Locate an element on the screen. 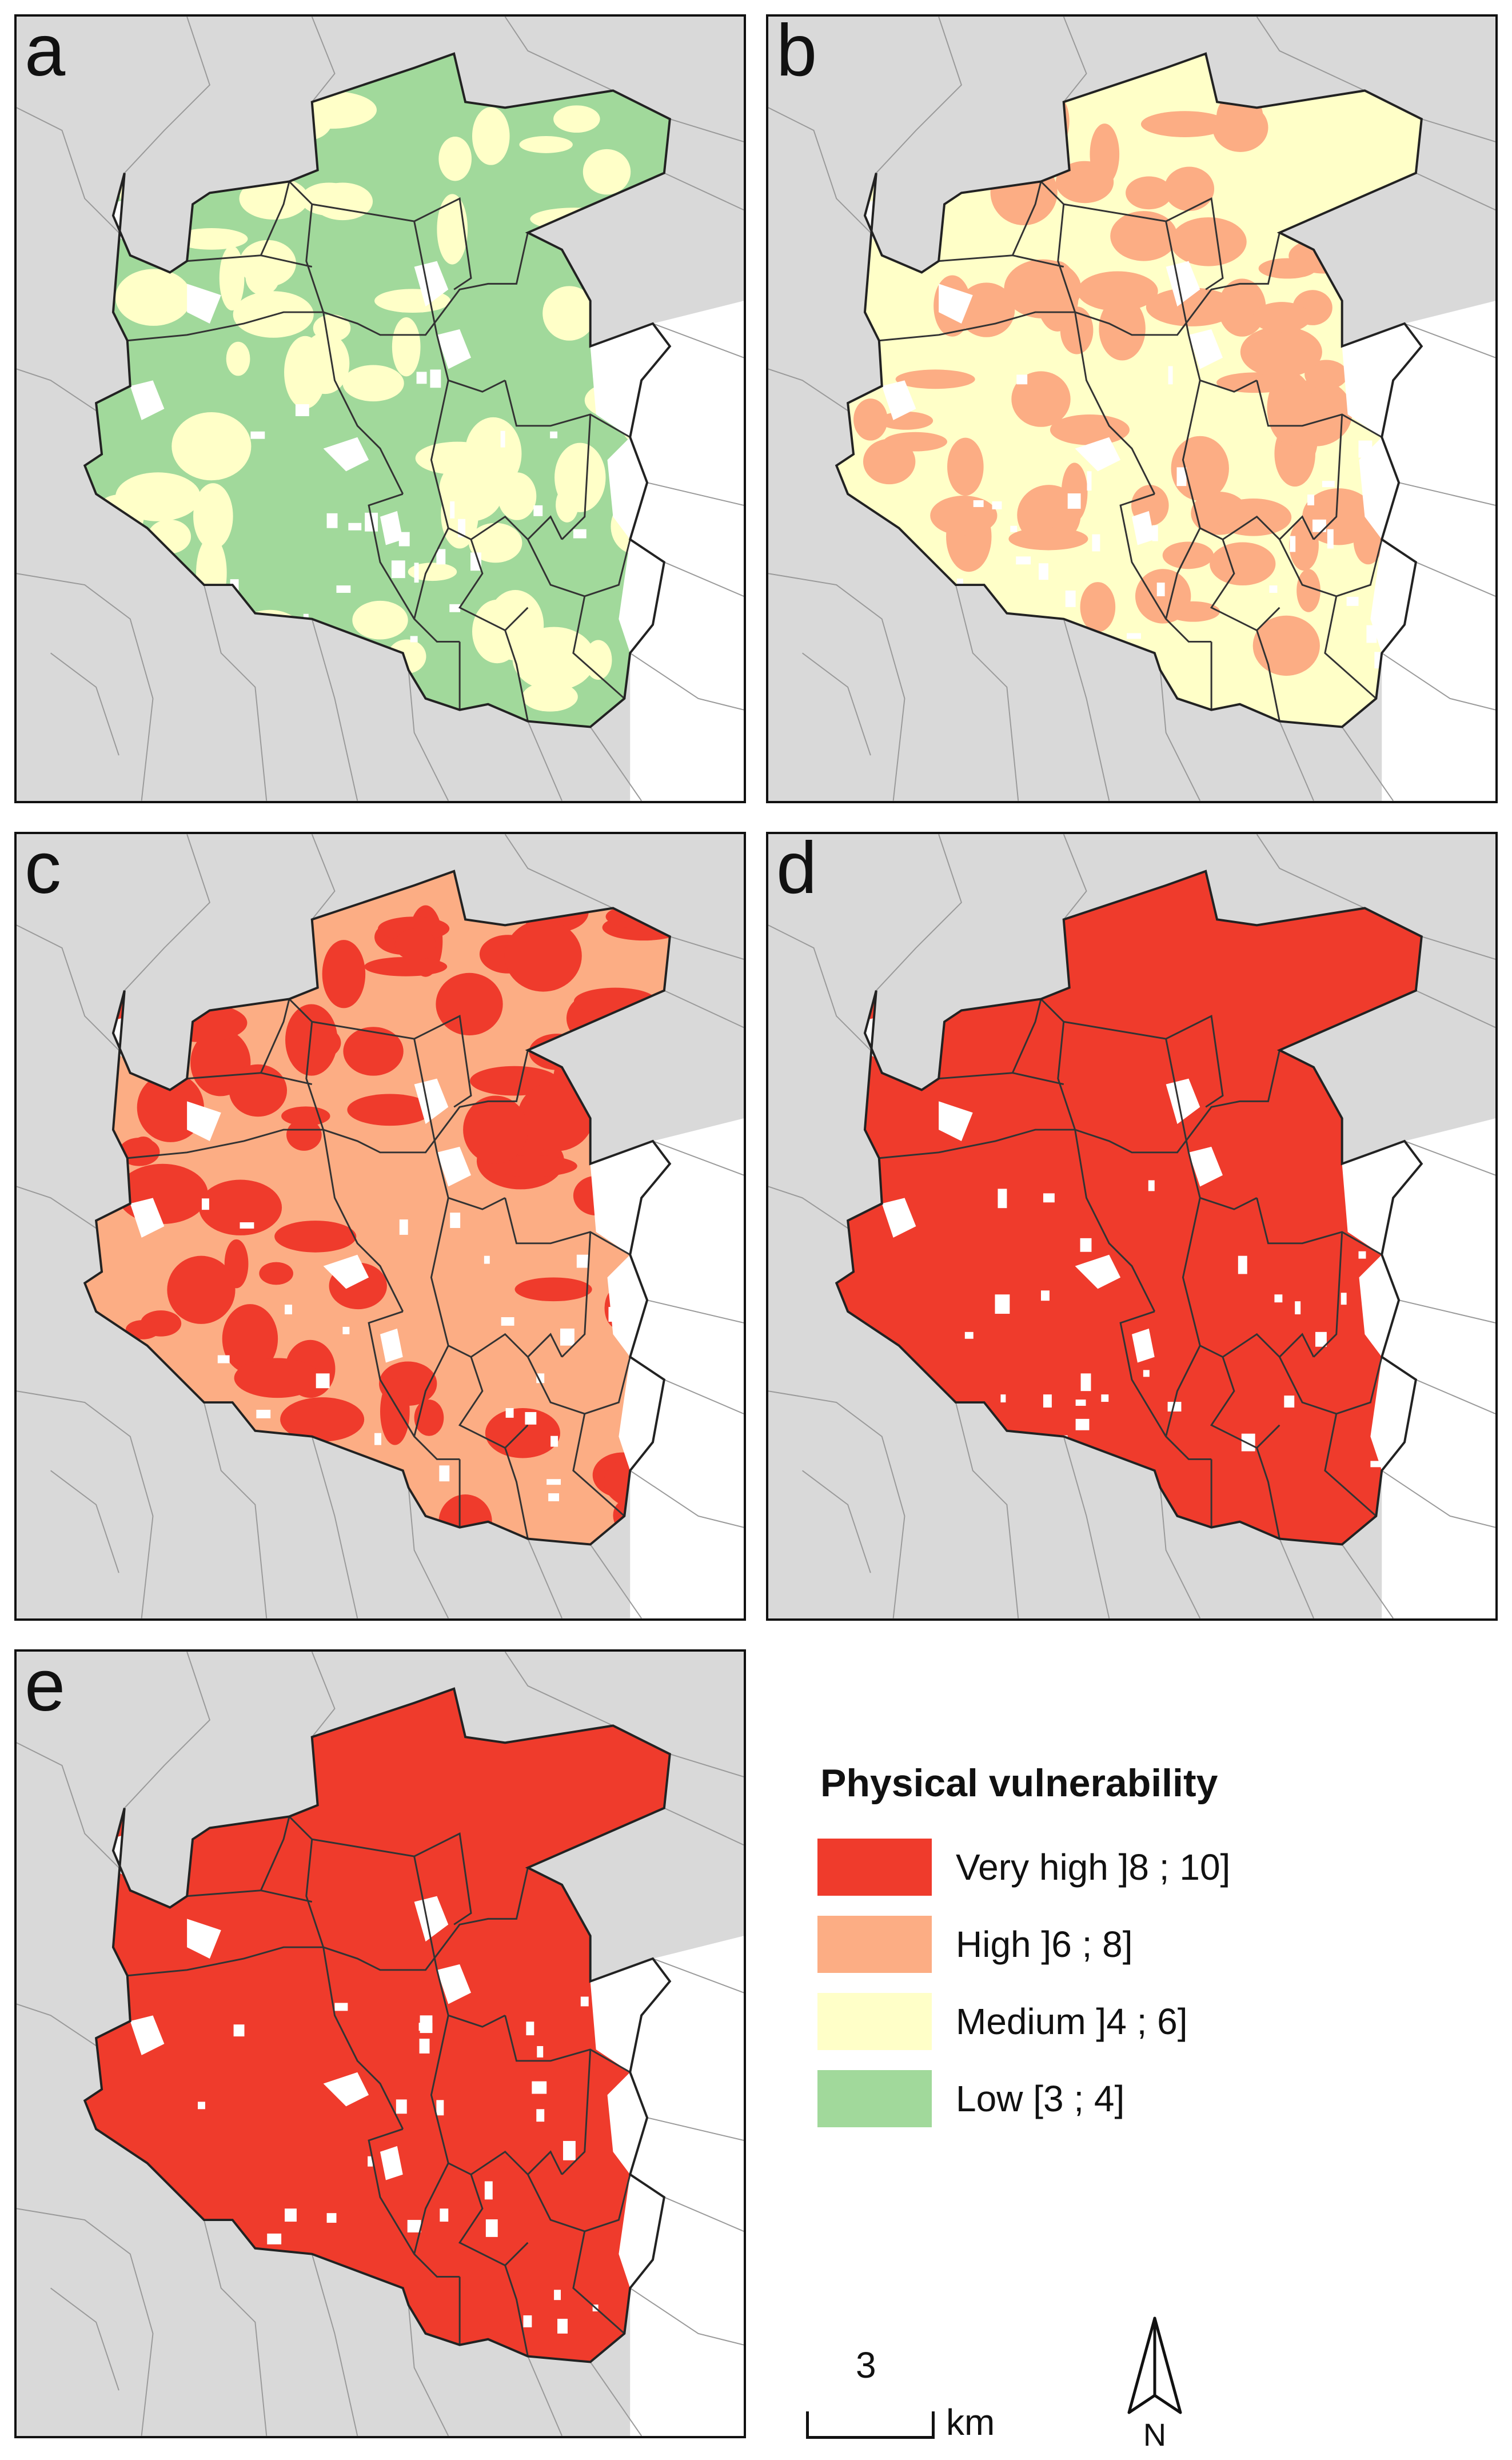 The image size is (1512, 2460). study-area-fill is located at coordinates (377, 2025).